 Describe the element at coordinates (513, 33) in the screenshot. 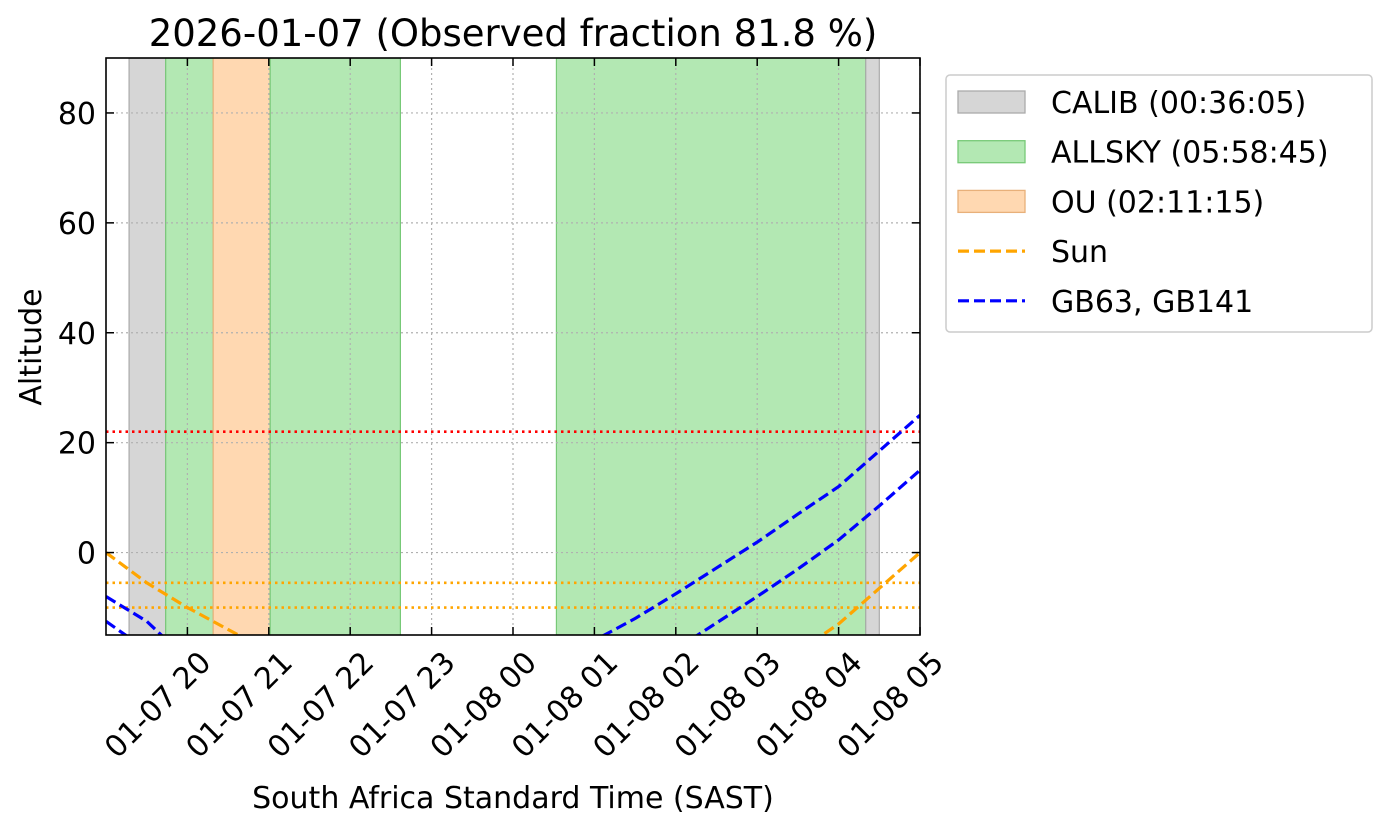

I see `chart-title: 2026-01-07 (Observed fraction 81.8 %)` at that location.